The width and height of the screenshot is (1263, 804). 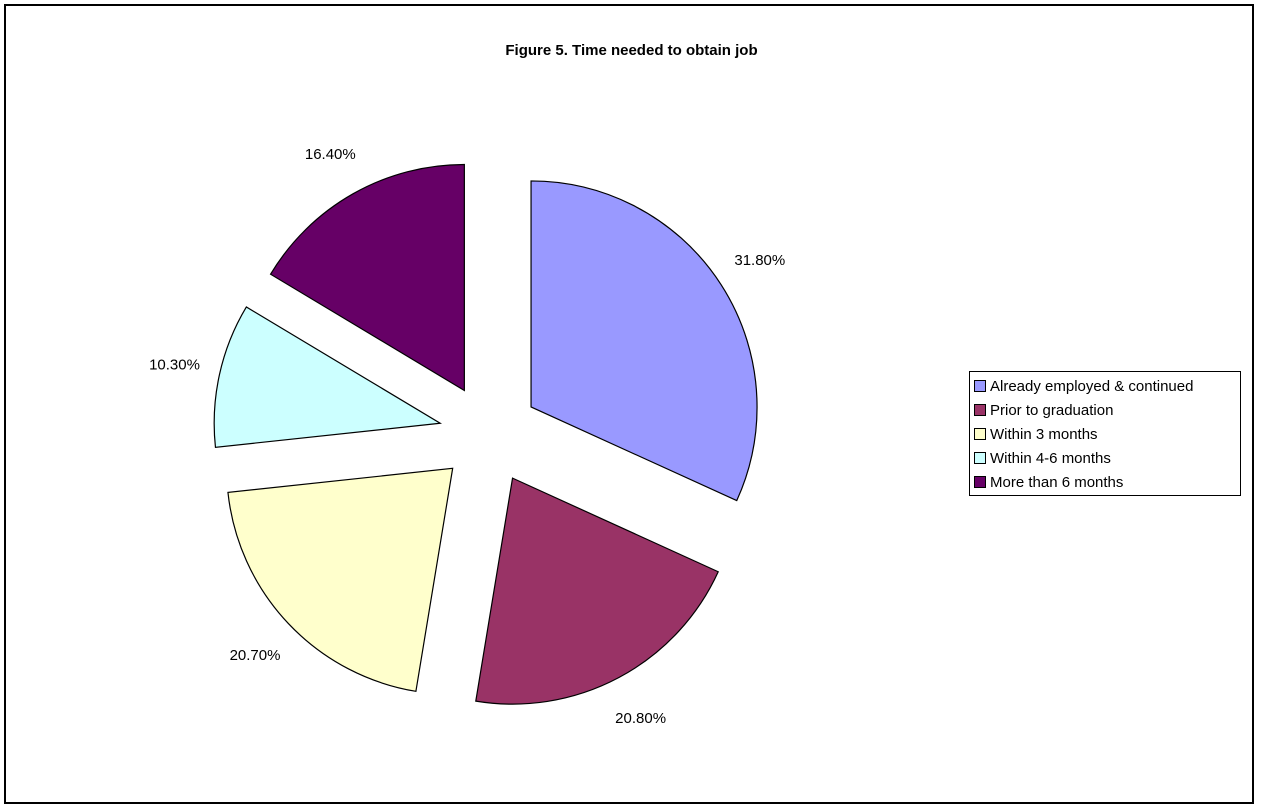 I want to click on data-label-already-employed-continued: 31.80%, so click(x=759, y=260).